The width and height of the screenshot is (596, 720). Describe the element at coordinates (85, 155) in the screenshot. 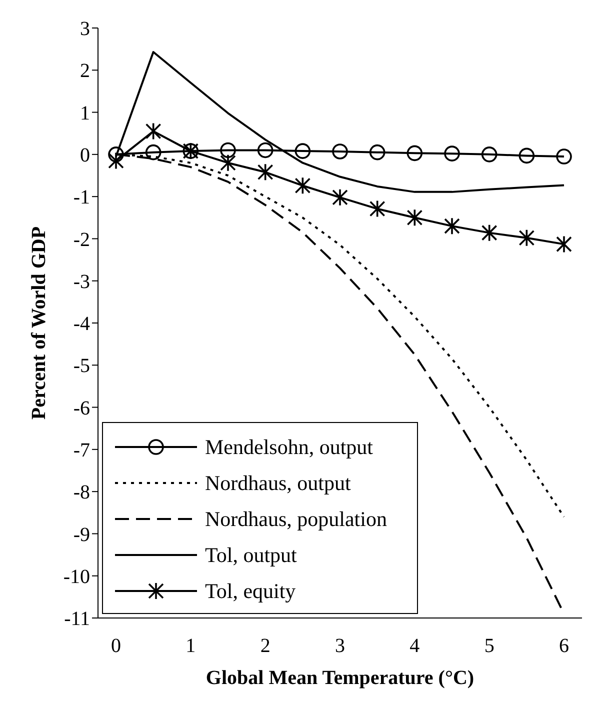

I see `y-tick-label: 0` at that location.